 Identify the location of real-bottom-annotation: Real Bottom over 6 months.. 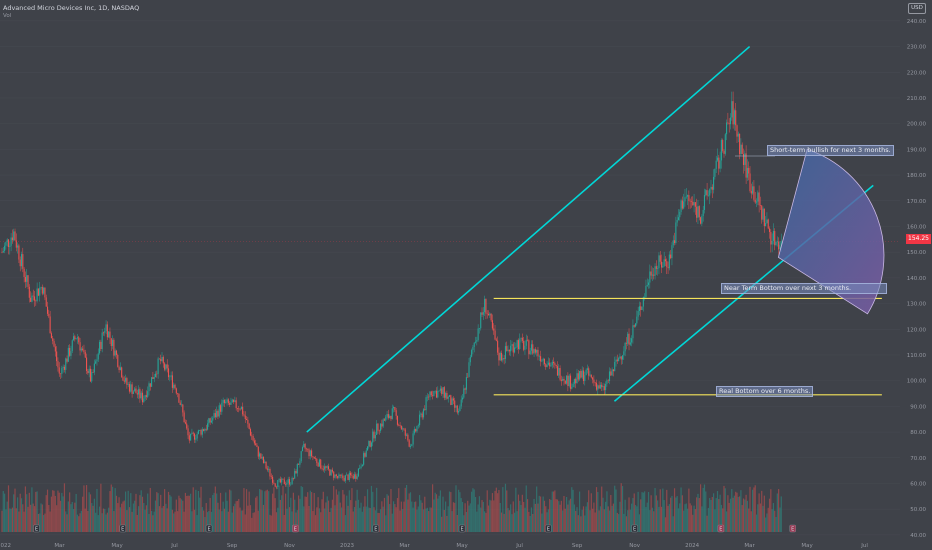
(765, 391).